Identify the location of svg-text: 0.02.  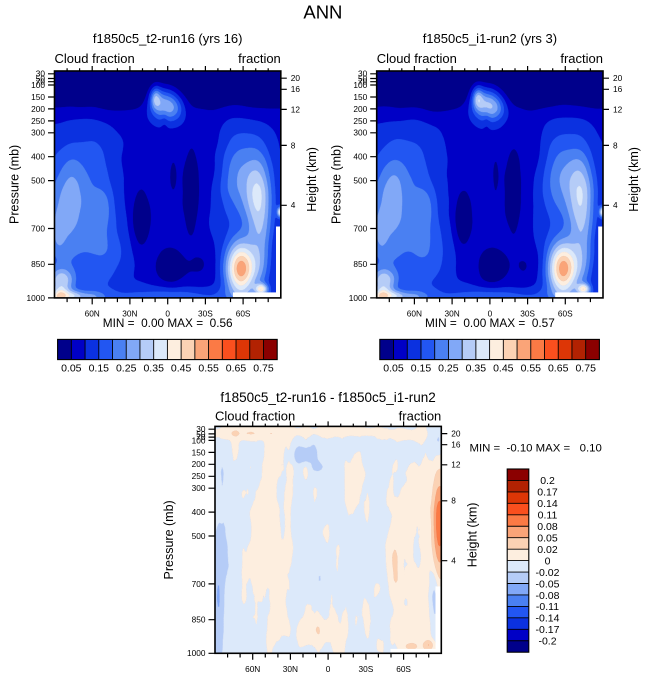
(547, 550).